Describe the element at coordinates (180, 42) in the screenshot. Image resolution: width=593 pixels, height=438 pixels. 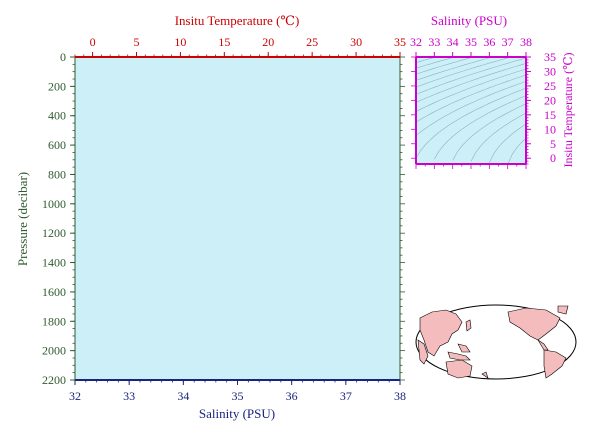
I see `temperature-tick-label: 10` at that location.